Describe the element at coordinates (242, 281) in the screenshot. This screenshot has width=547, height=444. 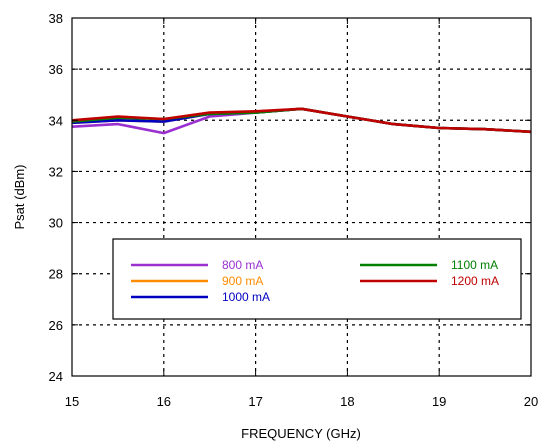
I see `legend-label: 900 mA` at that location.